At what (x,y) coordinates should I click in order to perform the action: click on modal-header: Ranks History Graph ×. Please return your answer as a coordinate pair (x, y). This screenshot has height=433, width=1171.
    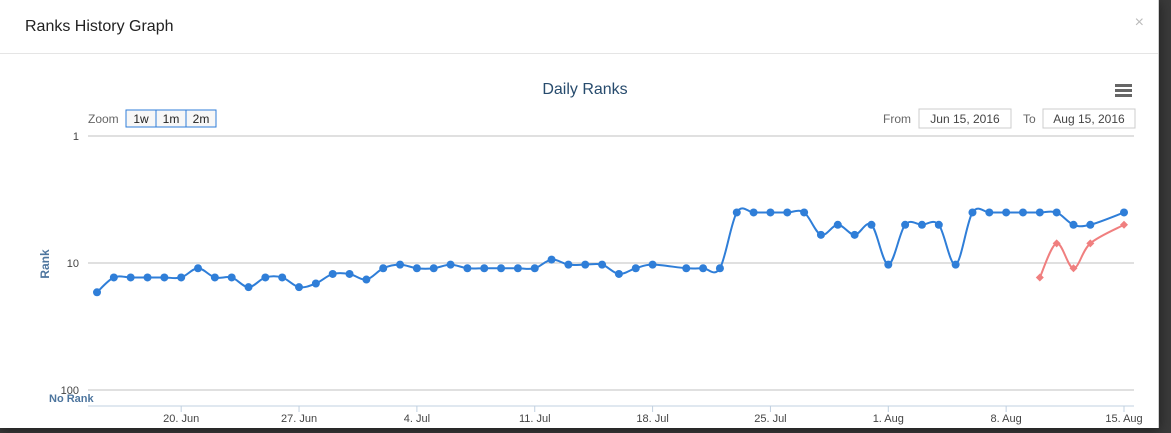
    Looking at the image, I should click on (579, 27).